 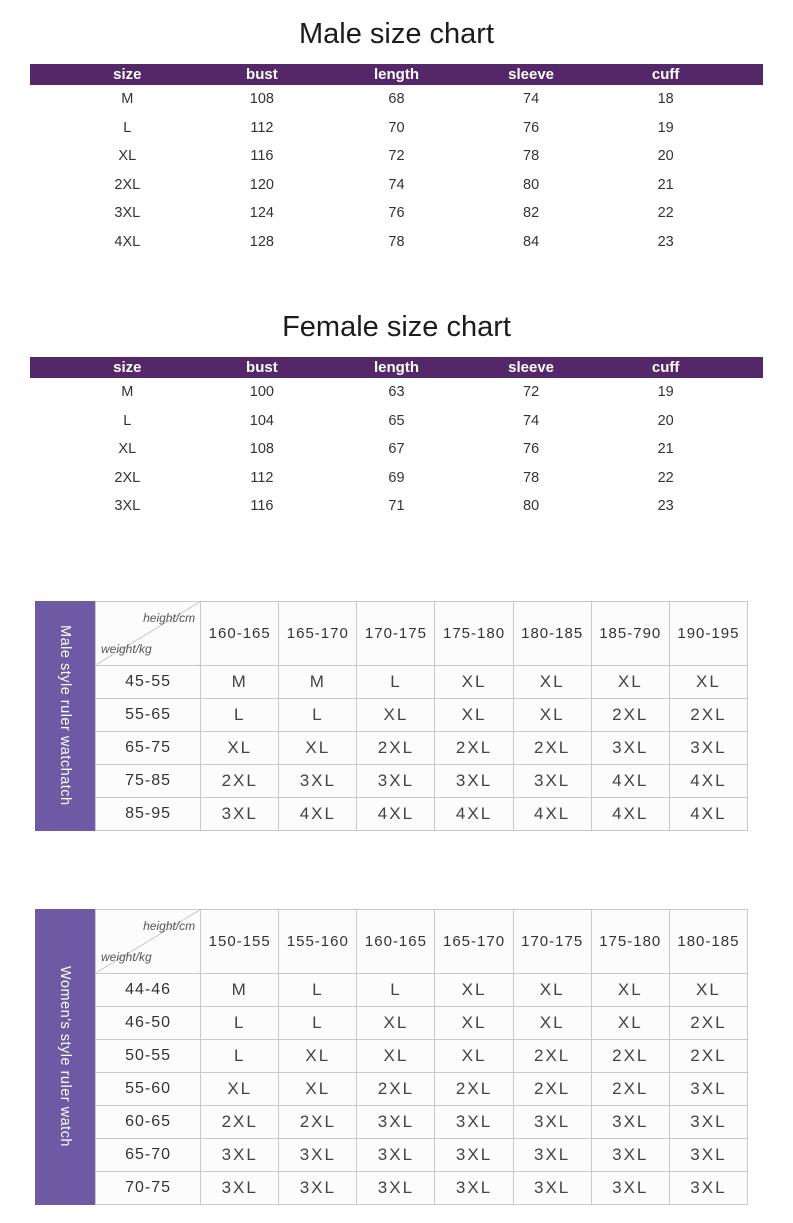 What do you see at coordinates (531, 213) in the screenshot?
I see `measurement-cell: 82` at bounding box center [531, 213].